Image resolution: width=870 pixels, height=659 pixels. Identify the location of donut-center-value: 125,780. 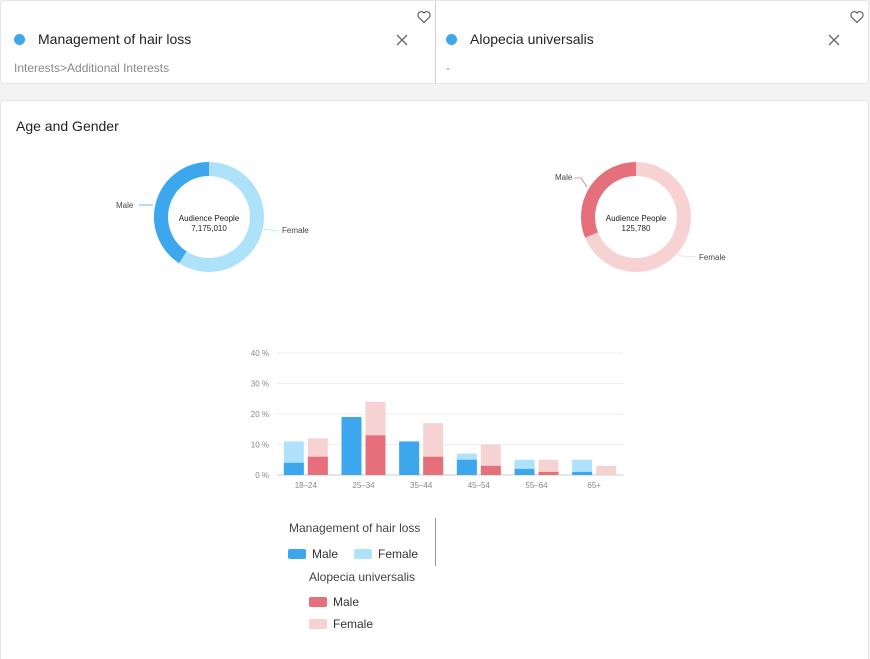
(636, 228).